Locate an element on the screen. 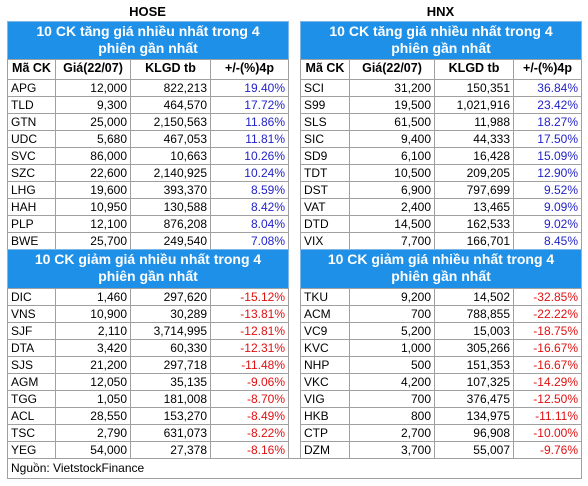 The width and height of the screenshot is (588, 486). table-cell: VKC is located at coordinates (325, 382).